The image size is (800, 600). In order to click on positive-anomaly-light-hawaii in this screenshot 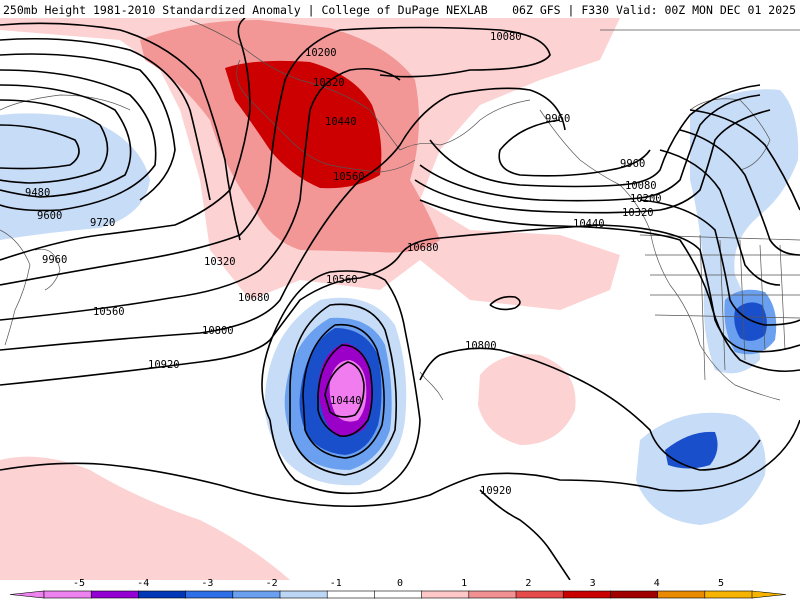, I will do `click(527, 399)`.